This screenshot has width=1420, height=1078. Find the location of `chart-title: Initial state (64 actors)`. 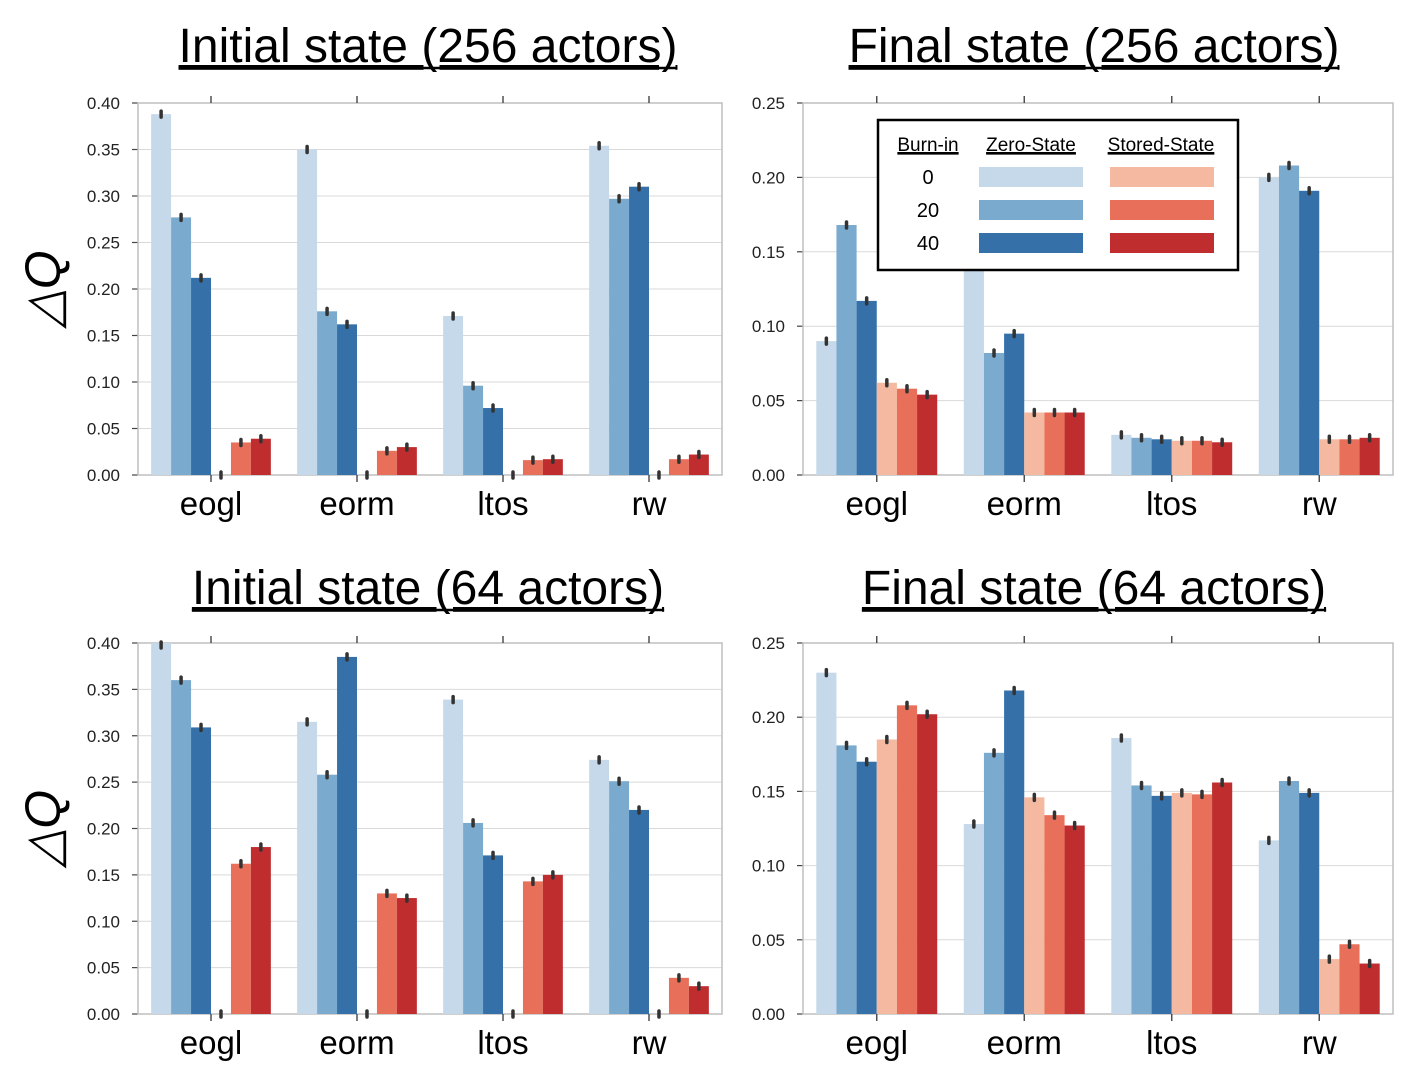

chart-title: Initial state (64 actors) is located at coordinates (428, 588).